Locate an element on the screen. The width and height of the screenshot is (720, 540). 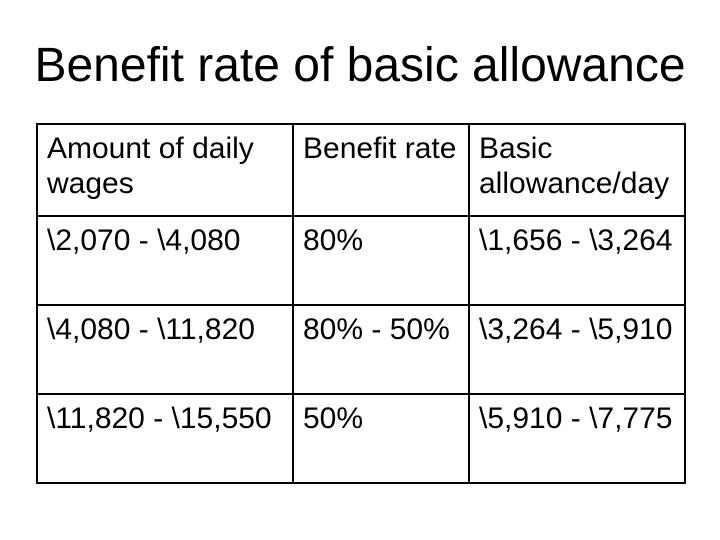
header-cell-benefit-rate: Benefit rate is located at coordinates (381, 170).